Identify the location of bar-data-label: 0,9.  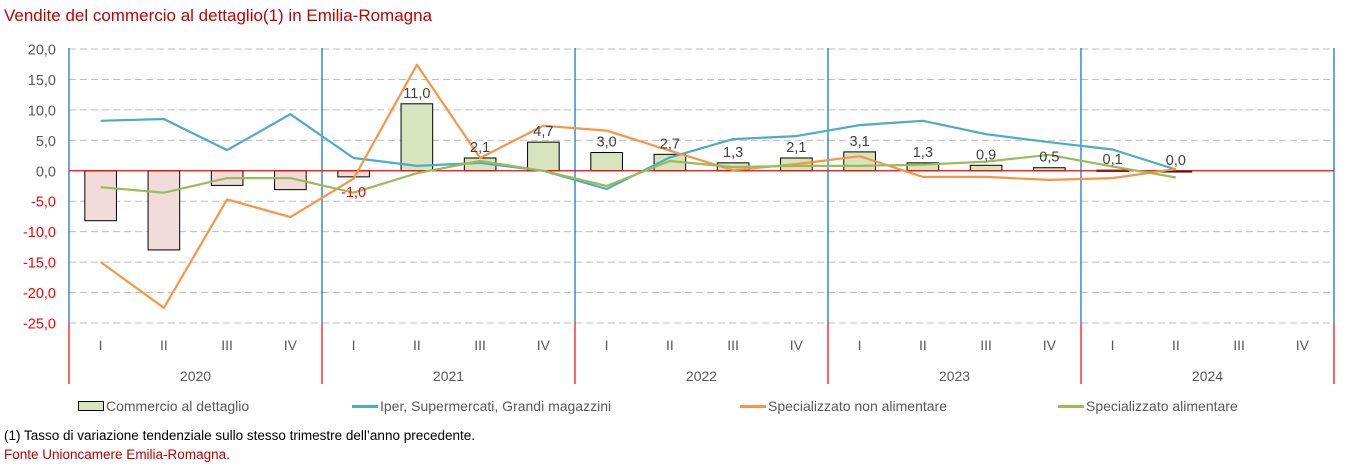
(986, 155).